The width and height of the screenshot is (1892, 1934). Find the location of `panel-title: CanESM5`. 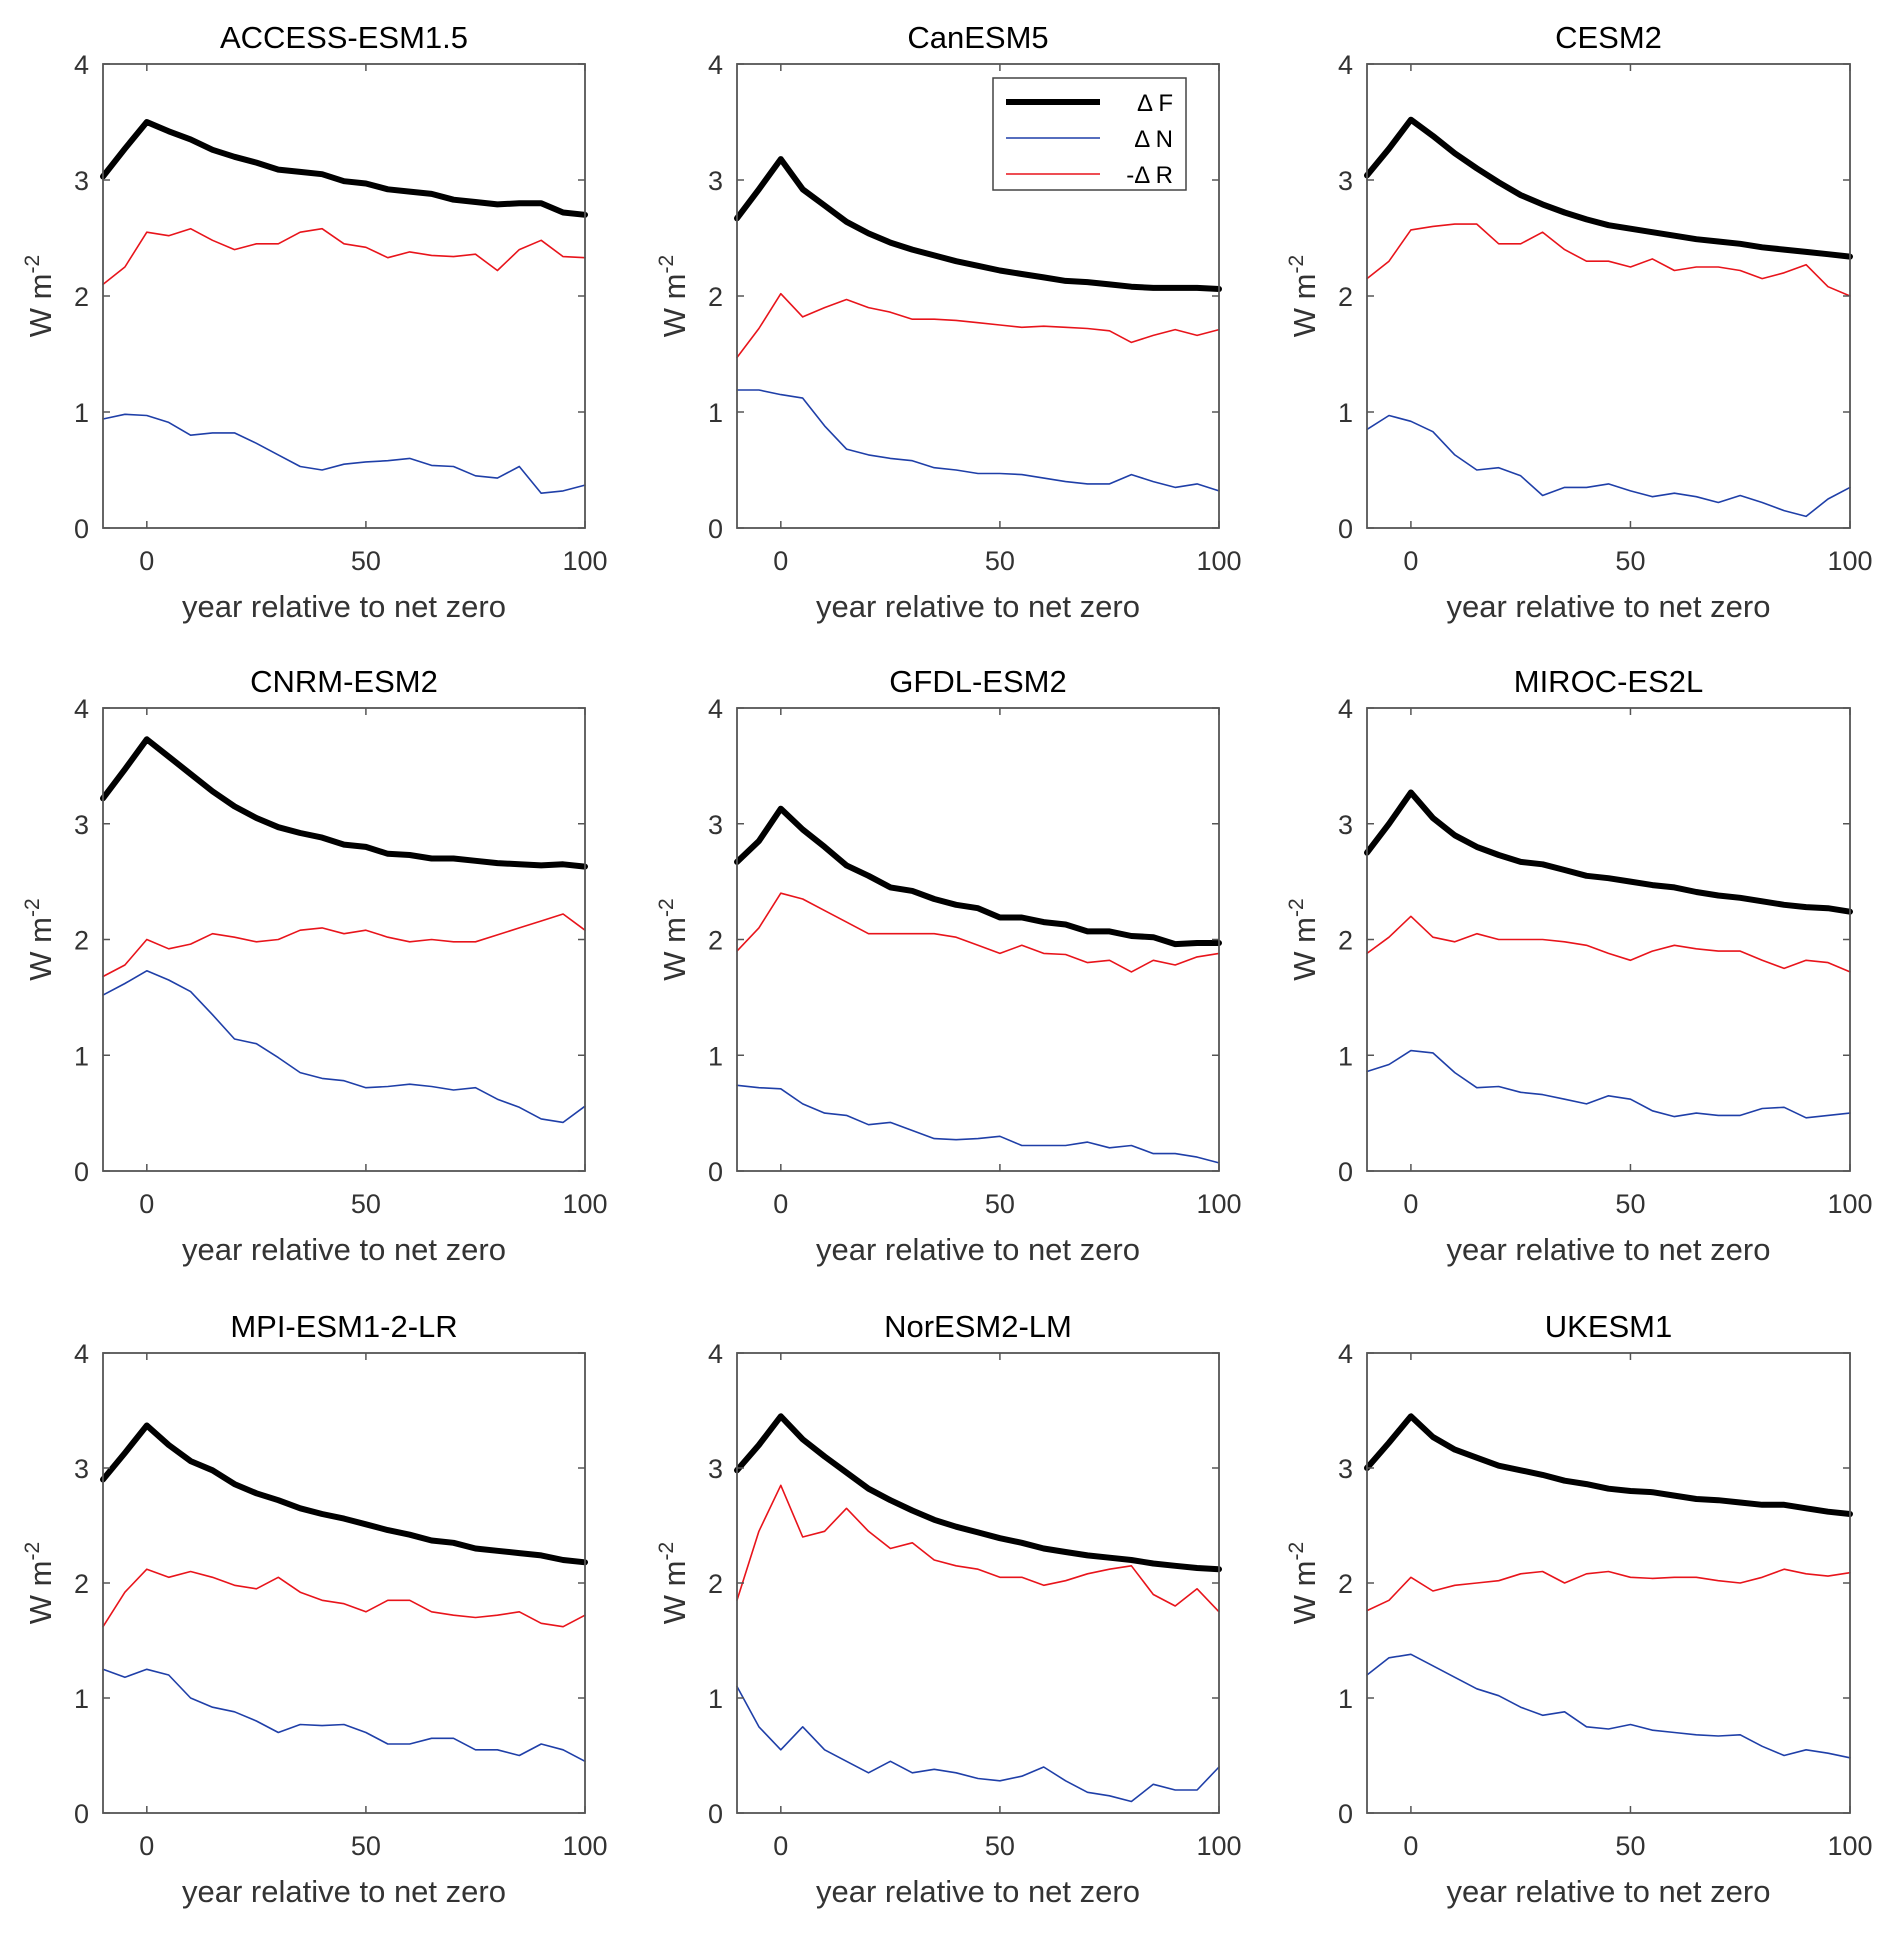

panel-title: CanESM5 is located at coordinates (977, 37).